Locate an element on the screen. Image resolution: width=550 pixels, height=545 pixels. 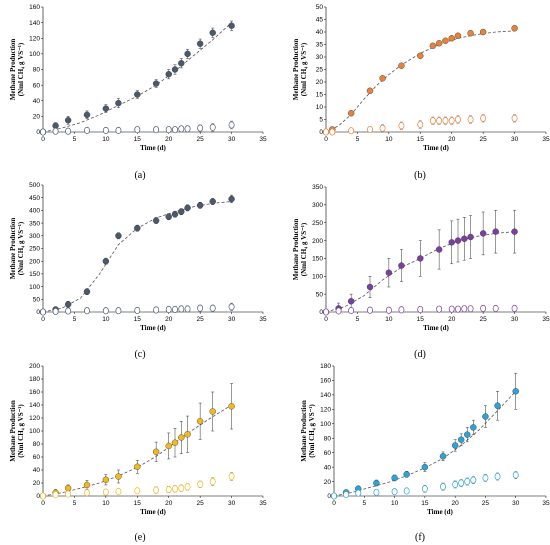
panel-caption: (d) is located at coordinates (420, 354).